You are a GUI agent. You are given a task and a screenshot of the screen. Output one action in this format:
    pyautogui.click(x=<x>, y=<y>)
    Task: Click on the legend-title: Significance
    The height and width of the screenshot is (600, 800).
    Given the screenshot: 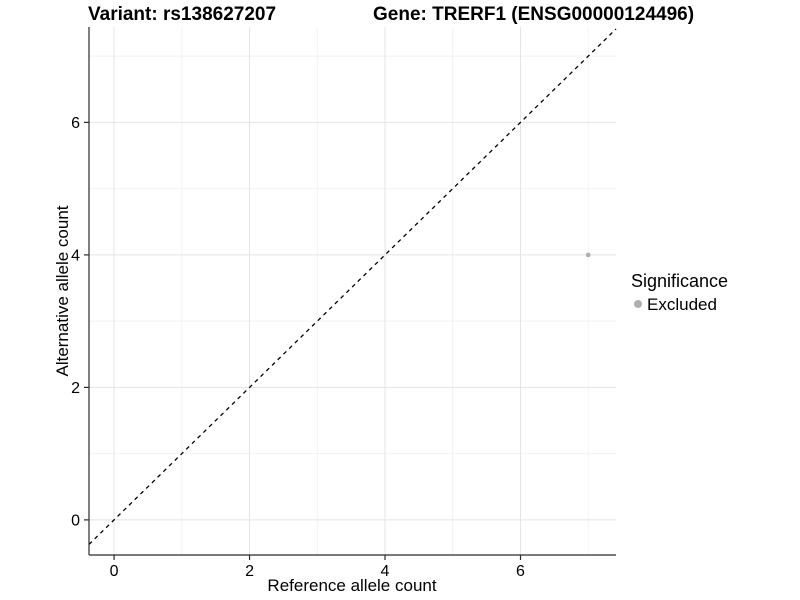 What is the action you would take?
    pyautogui.click(x=680, y=281)
    